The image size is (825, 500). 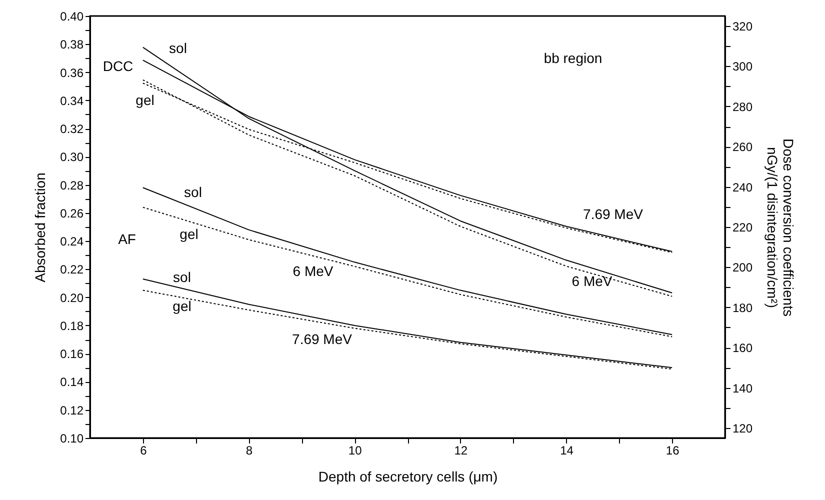 What do you see at coordinates (408, 476) in the screenshot?
I see `x-axis-title: Depth of secretory cells (μm)` at bounding box center [408, 476].